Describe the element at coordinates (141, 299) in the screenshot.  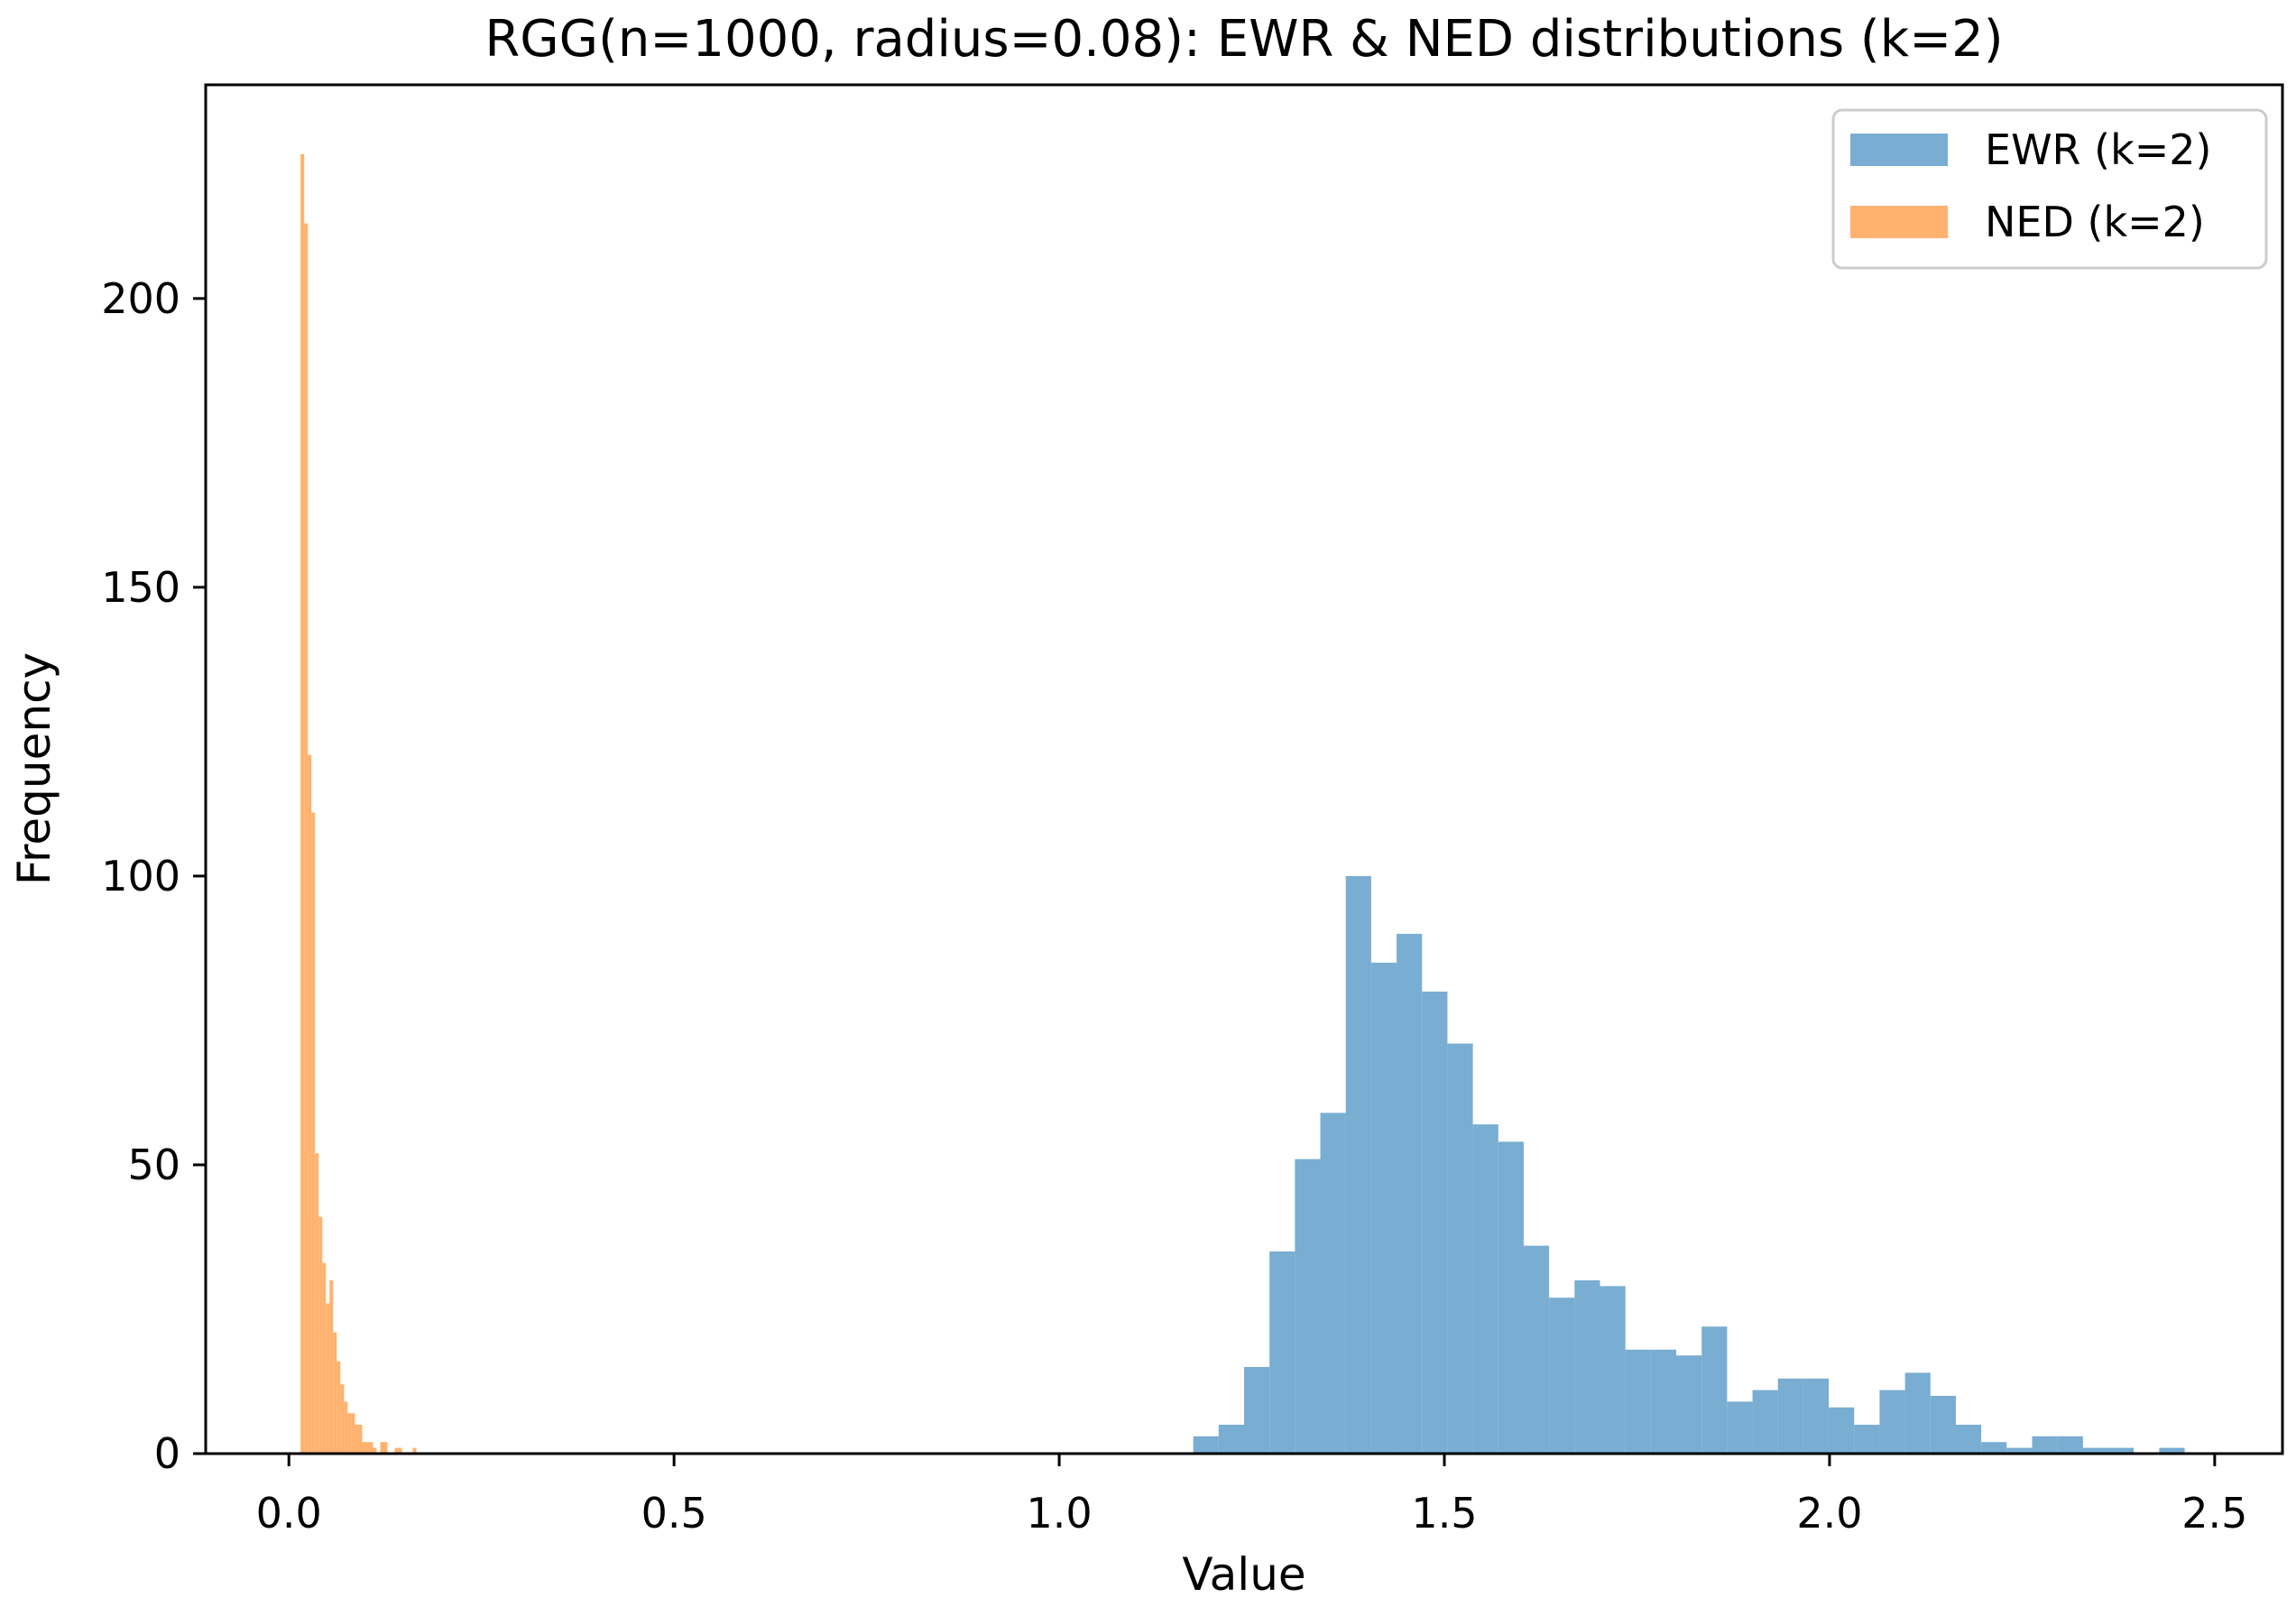
I see `y-tick-label: 200` at that location.